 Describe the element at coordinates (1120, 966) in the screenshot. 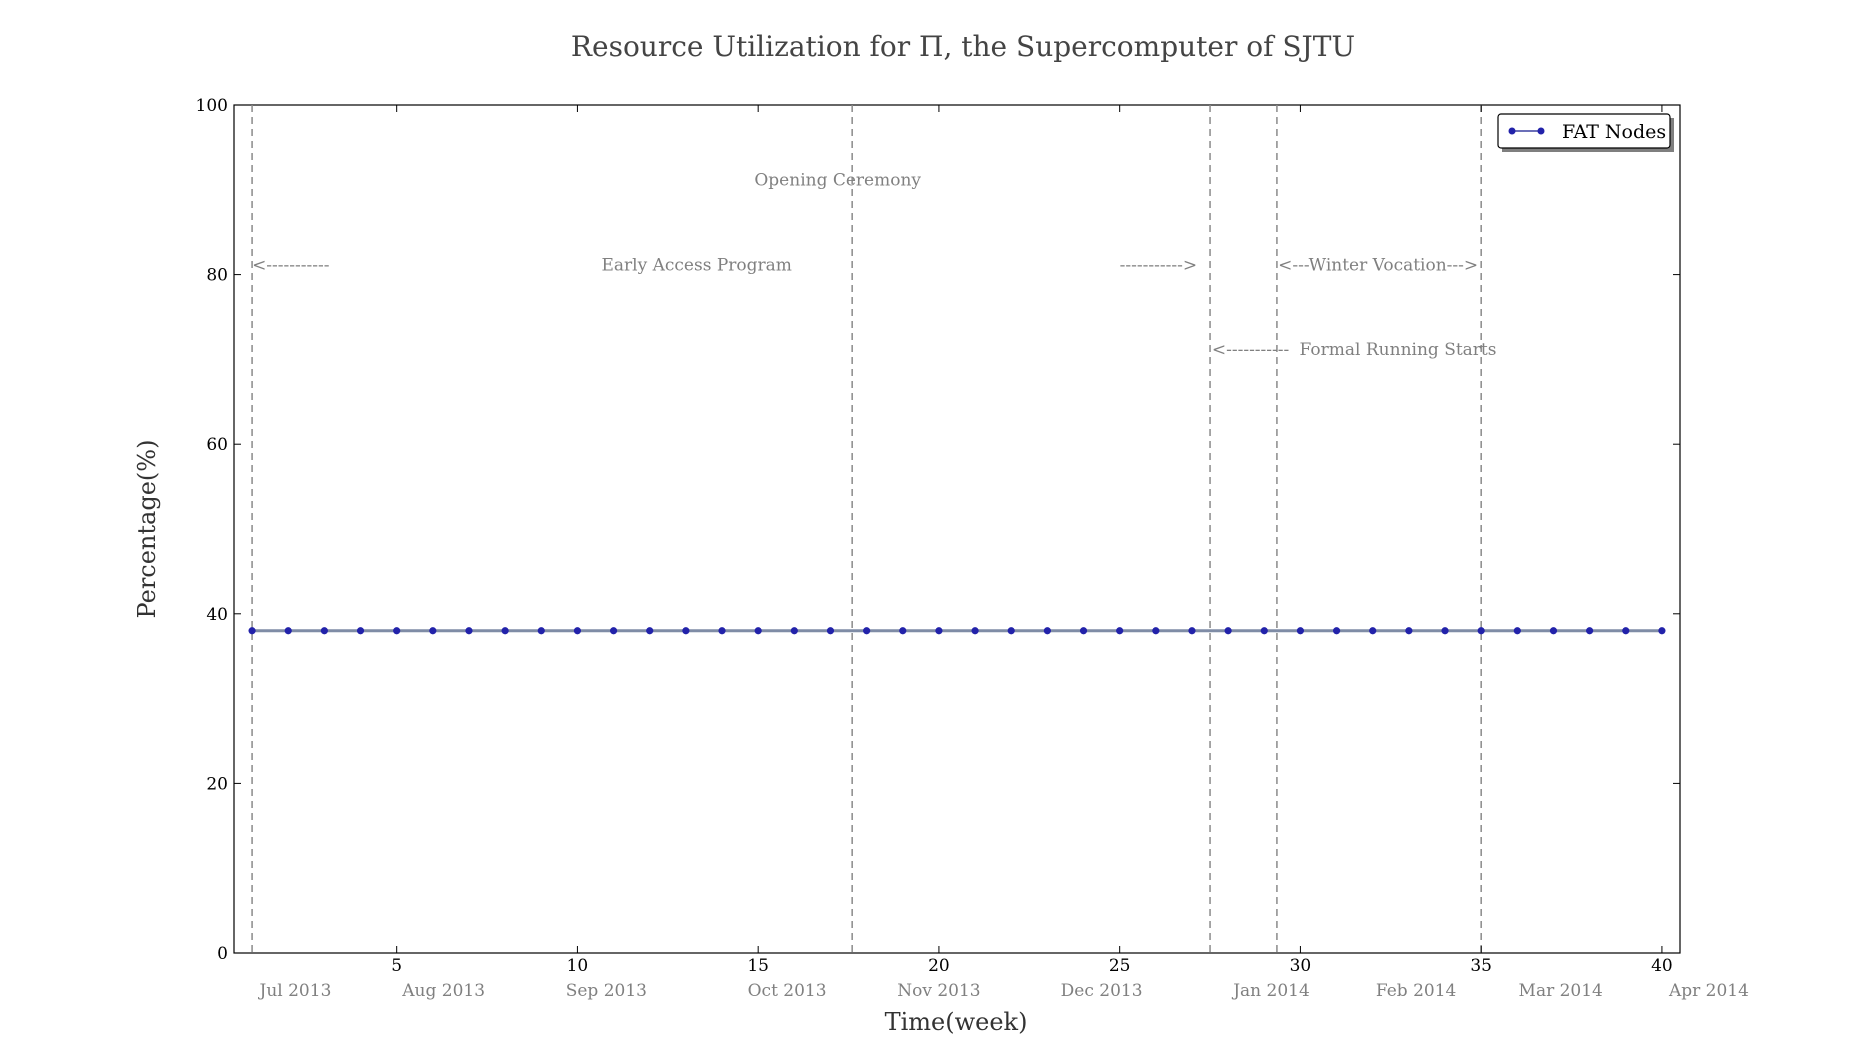

I see `x-tick-label: 25` at that location.